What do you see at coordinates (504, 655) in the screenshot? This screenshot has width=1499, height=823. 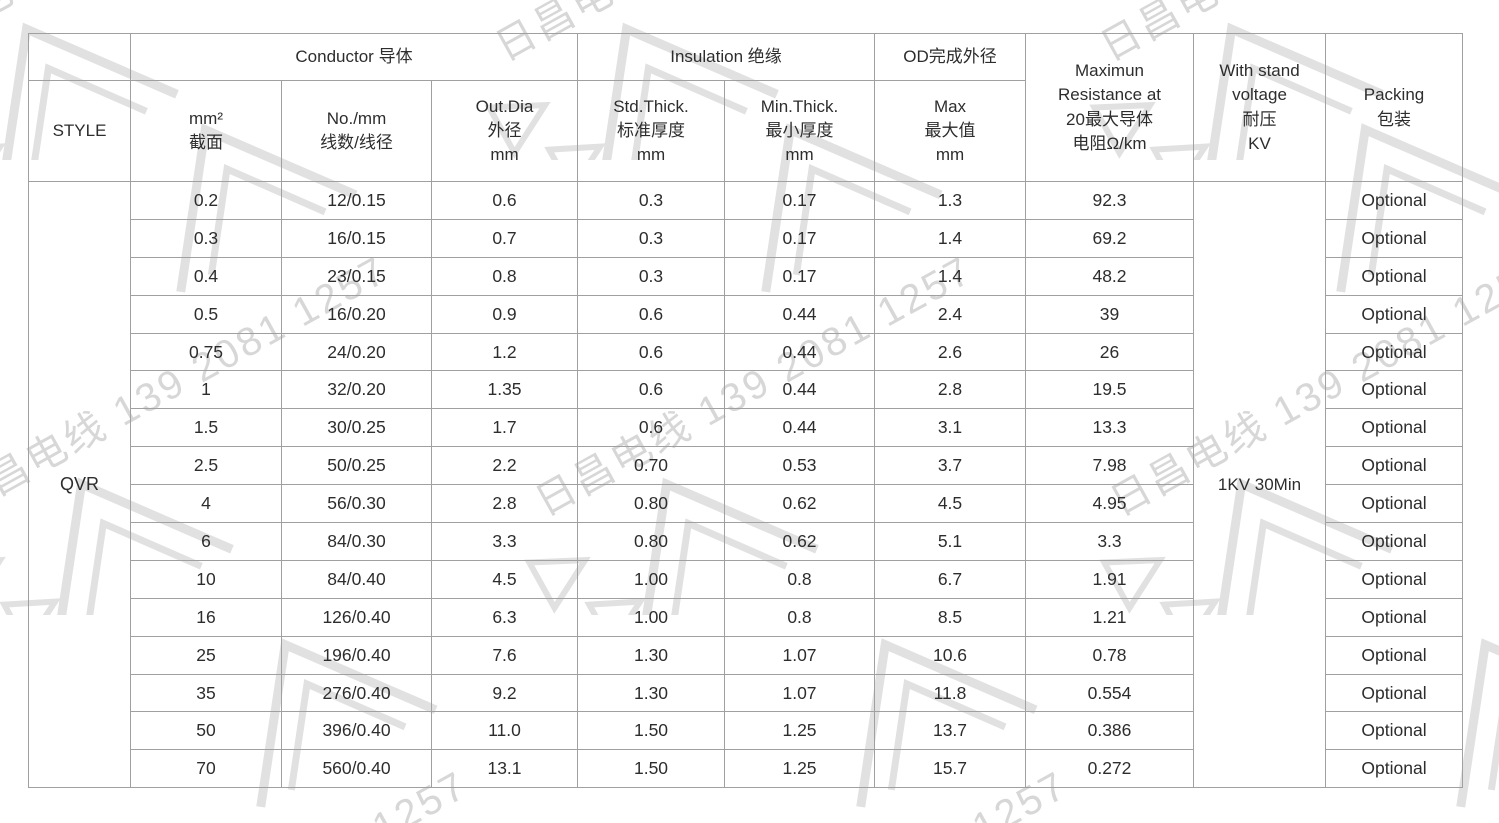 I see `cell-out-dia: 7.6` at bounding box center [504, 655].